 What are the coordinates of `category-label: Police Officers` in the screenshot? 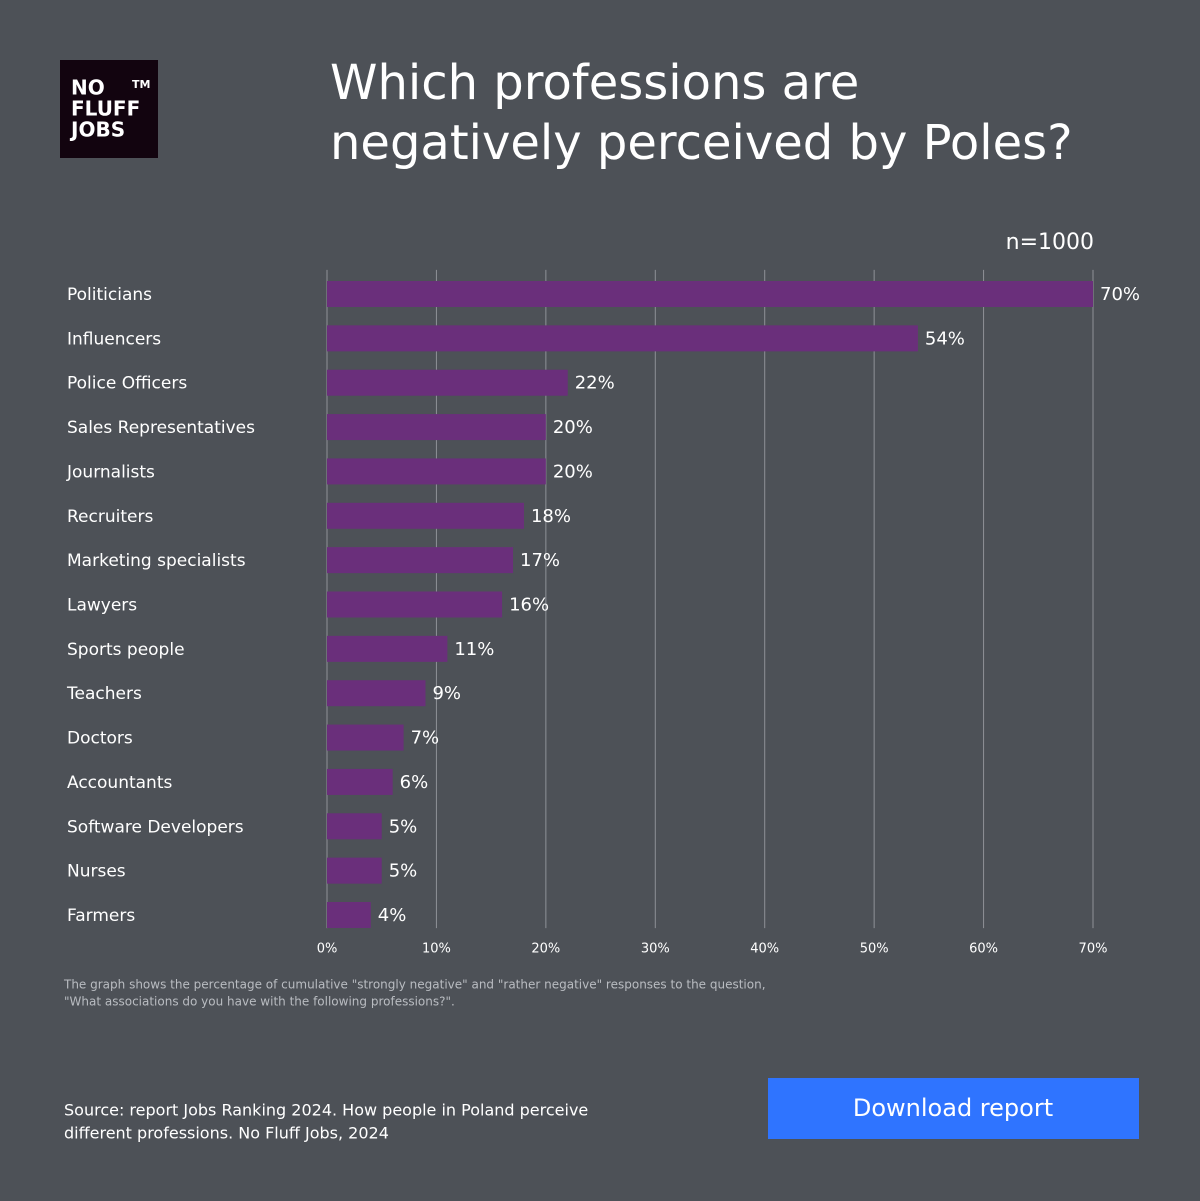 It's located at (127, 384).